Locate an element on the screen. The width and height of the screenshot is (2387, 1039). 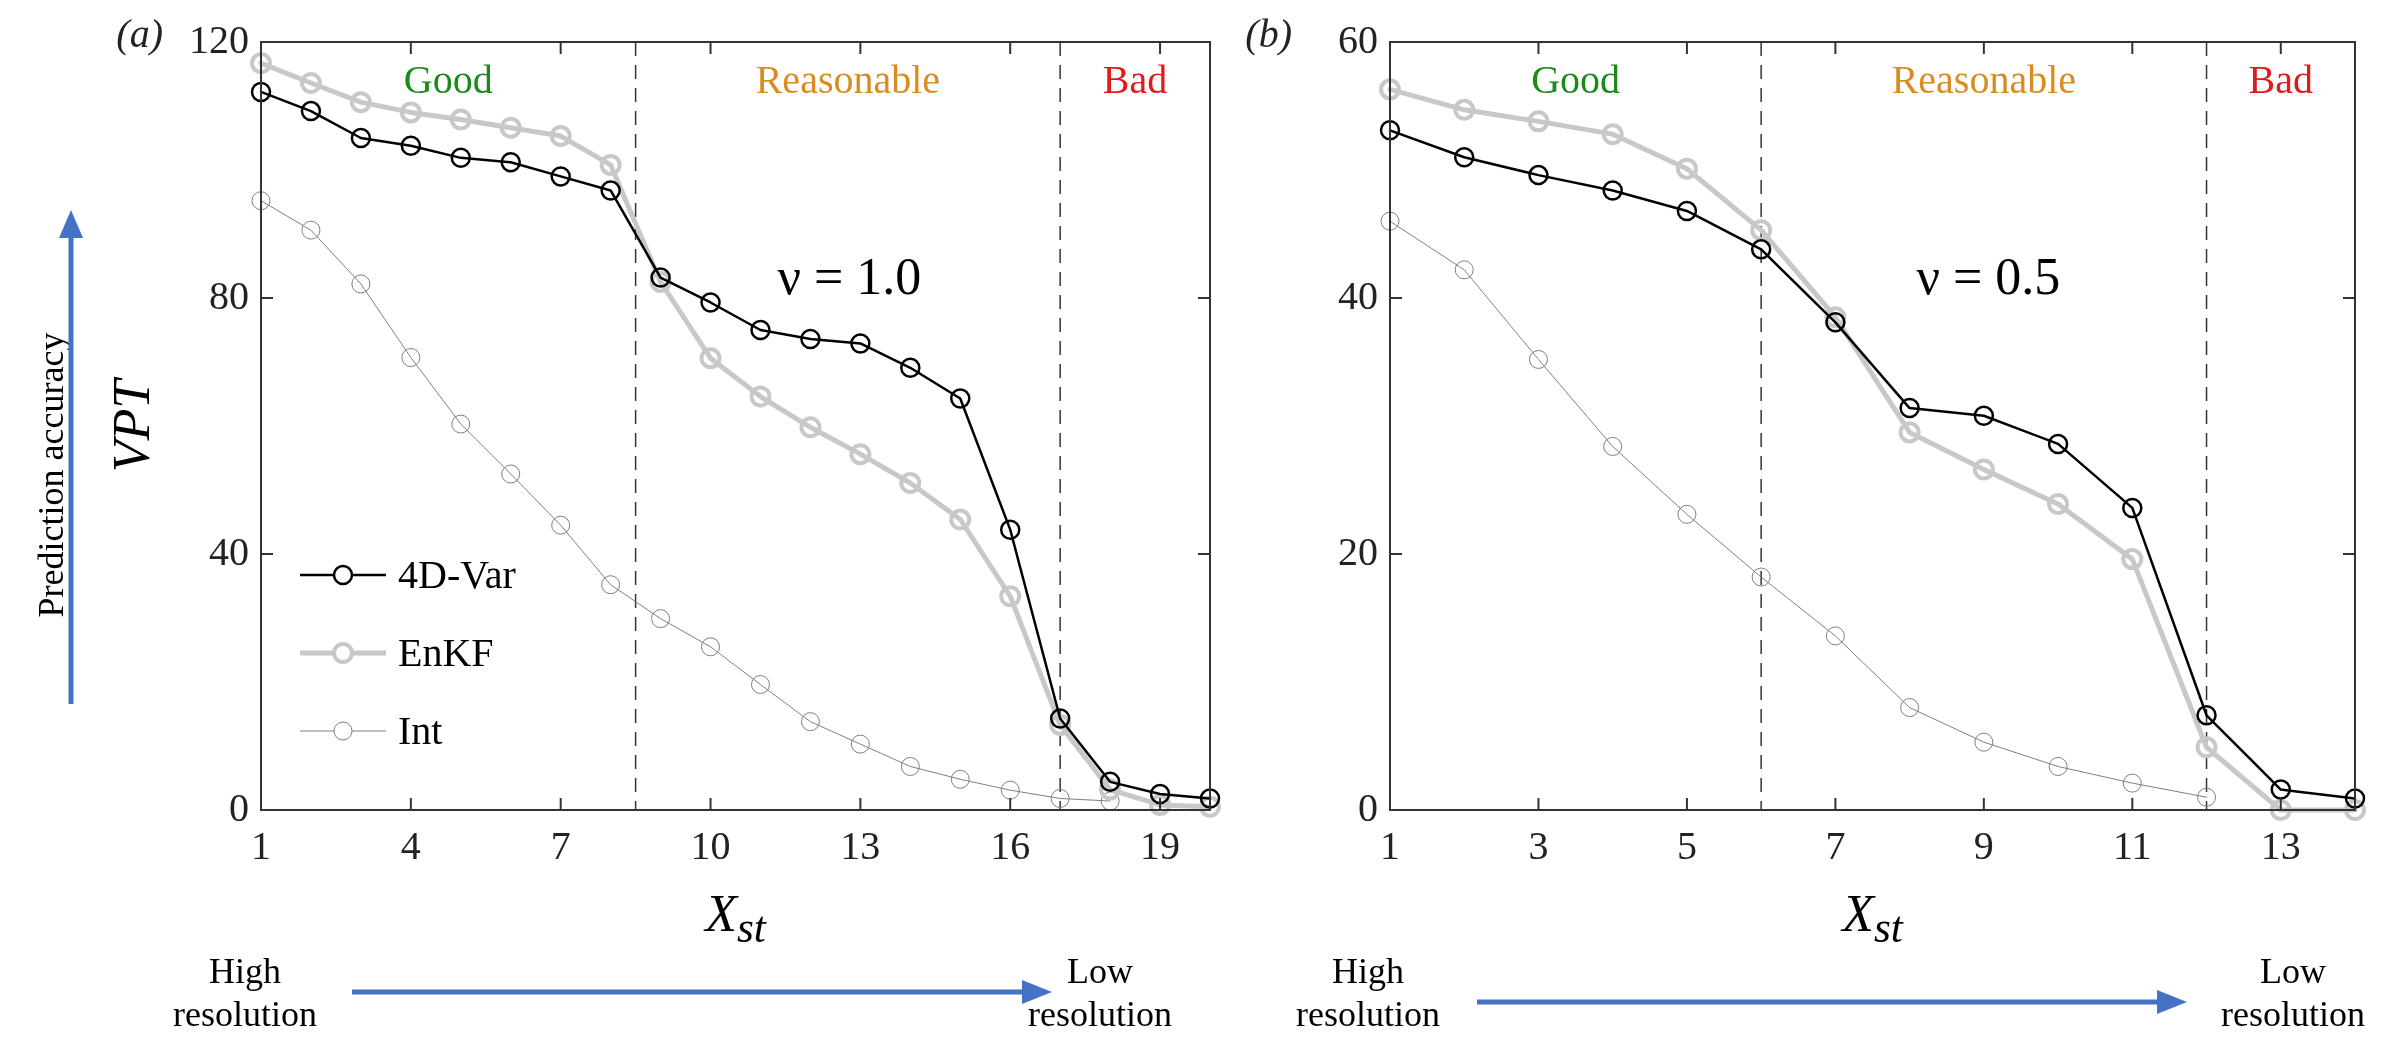
legend-label: EnKF is located at coordinates (446, 652).